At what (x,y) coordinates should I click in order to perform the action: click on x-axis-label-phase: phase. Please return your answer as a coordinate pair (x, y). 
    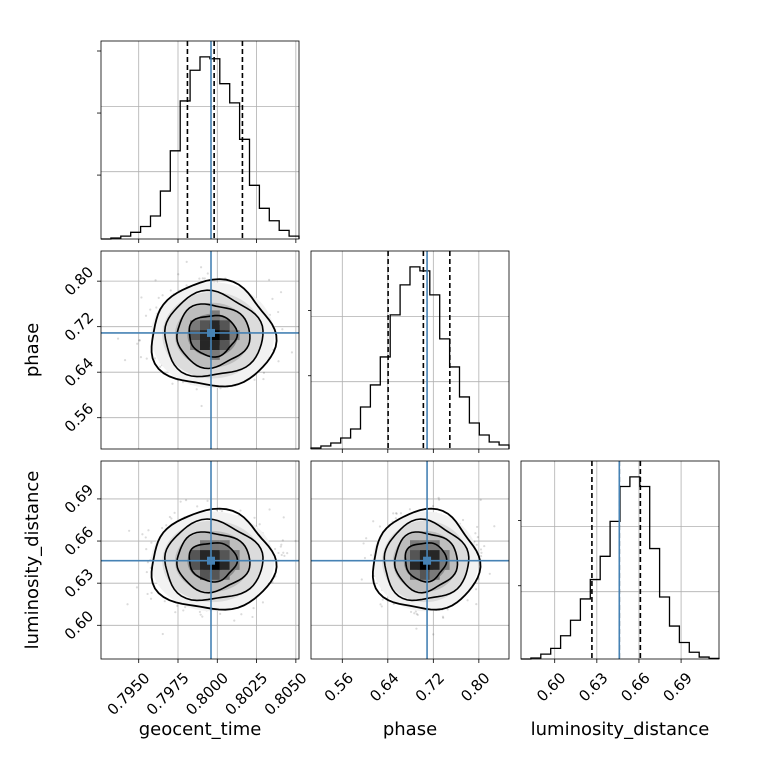
    Looking at the image, I should click on (410, 729).